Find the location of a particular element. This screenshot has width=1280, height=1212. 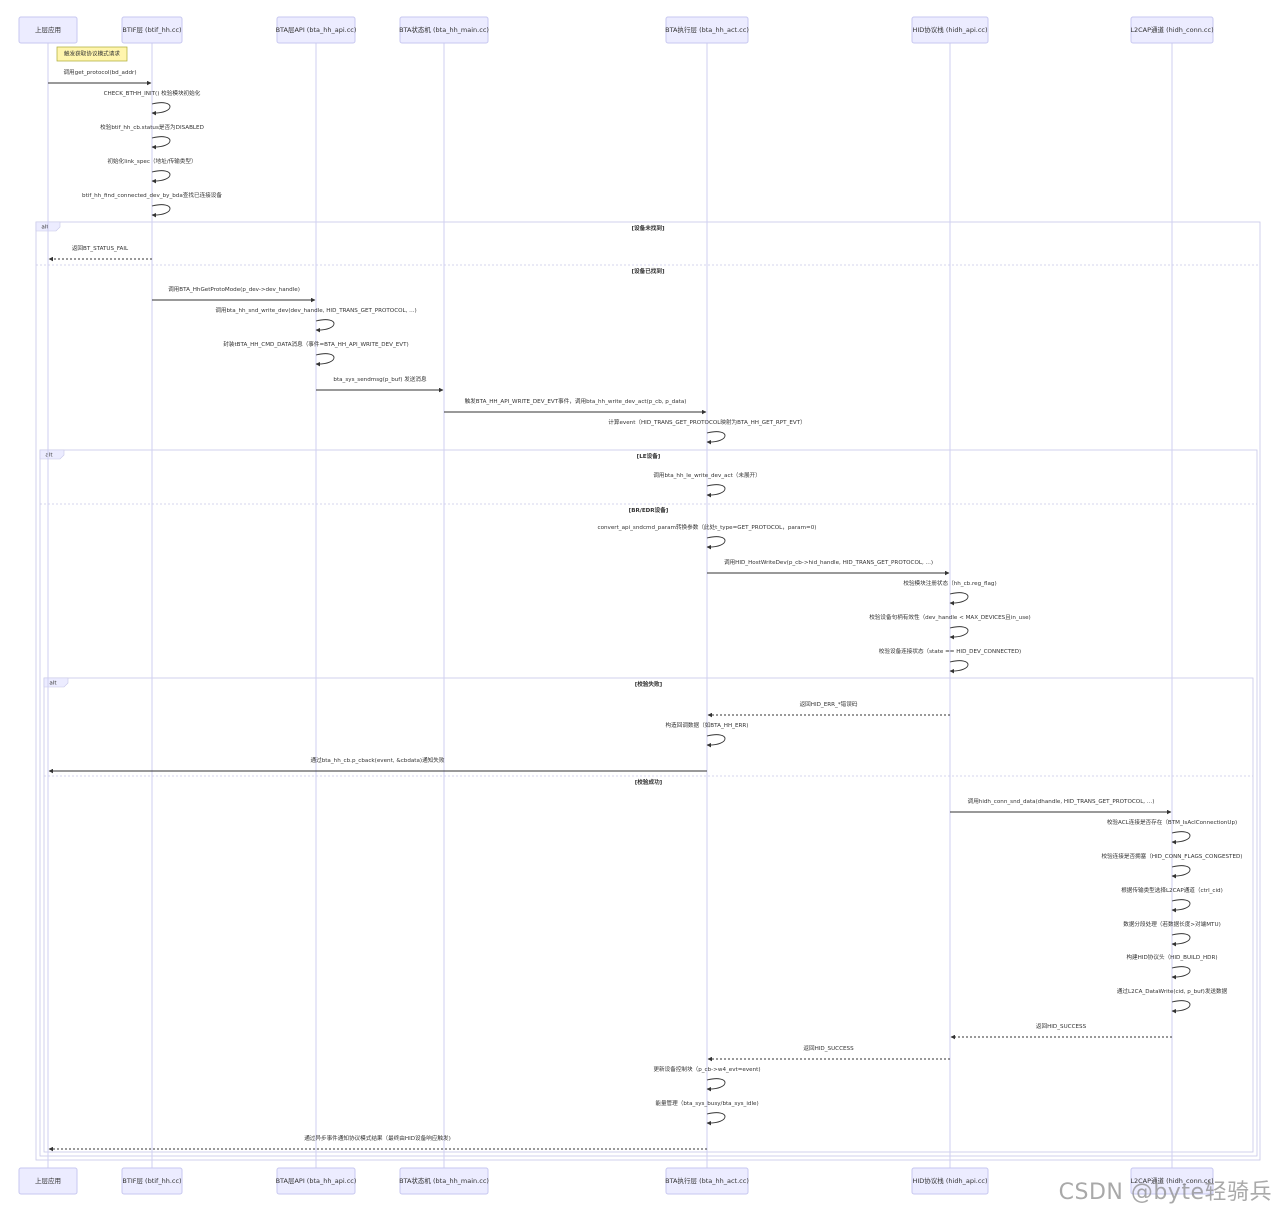

participant-hidh-top is located at coordinates (950, 30).